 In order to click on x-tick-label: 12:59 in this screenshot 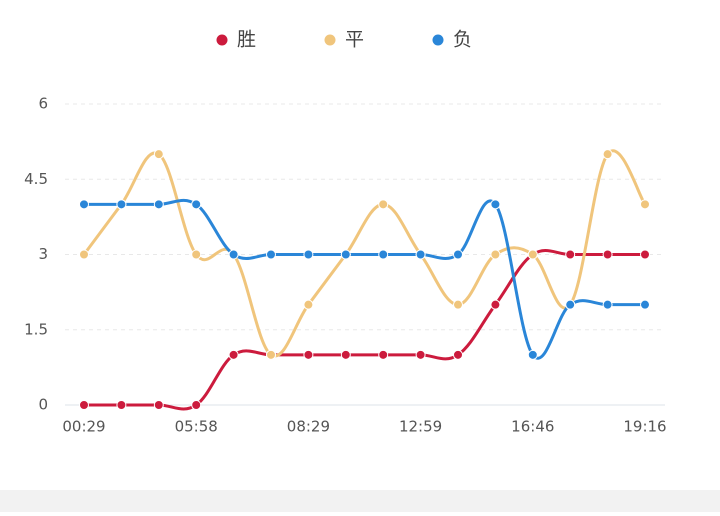, I will do `click(420, 427)`.